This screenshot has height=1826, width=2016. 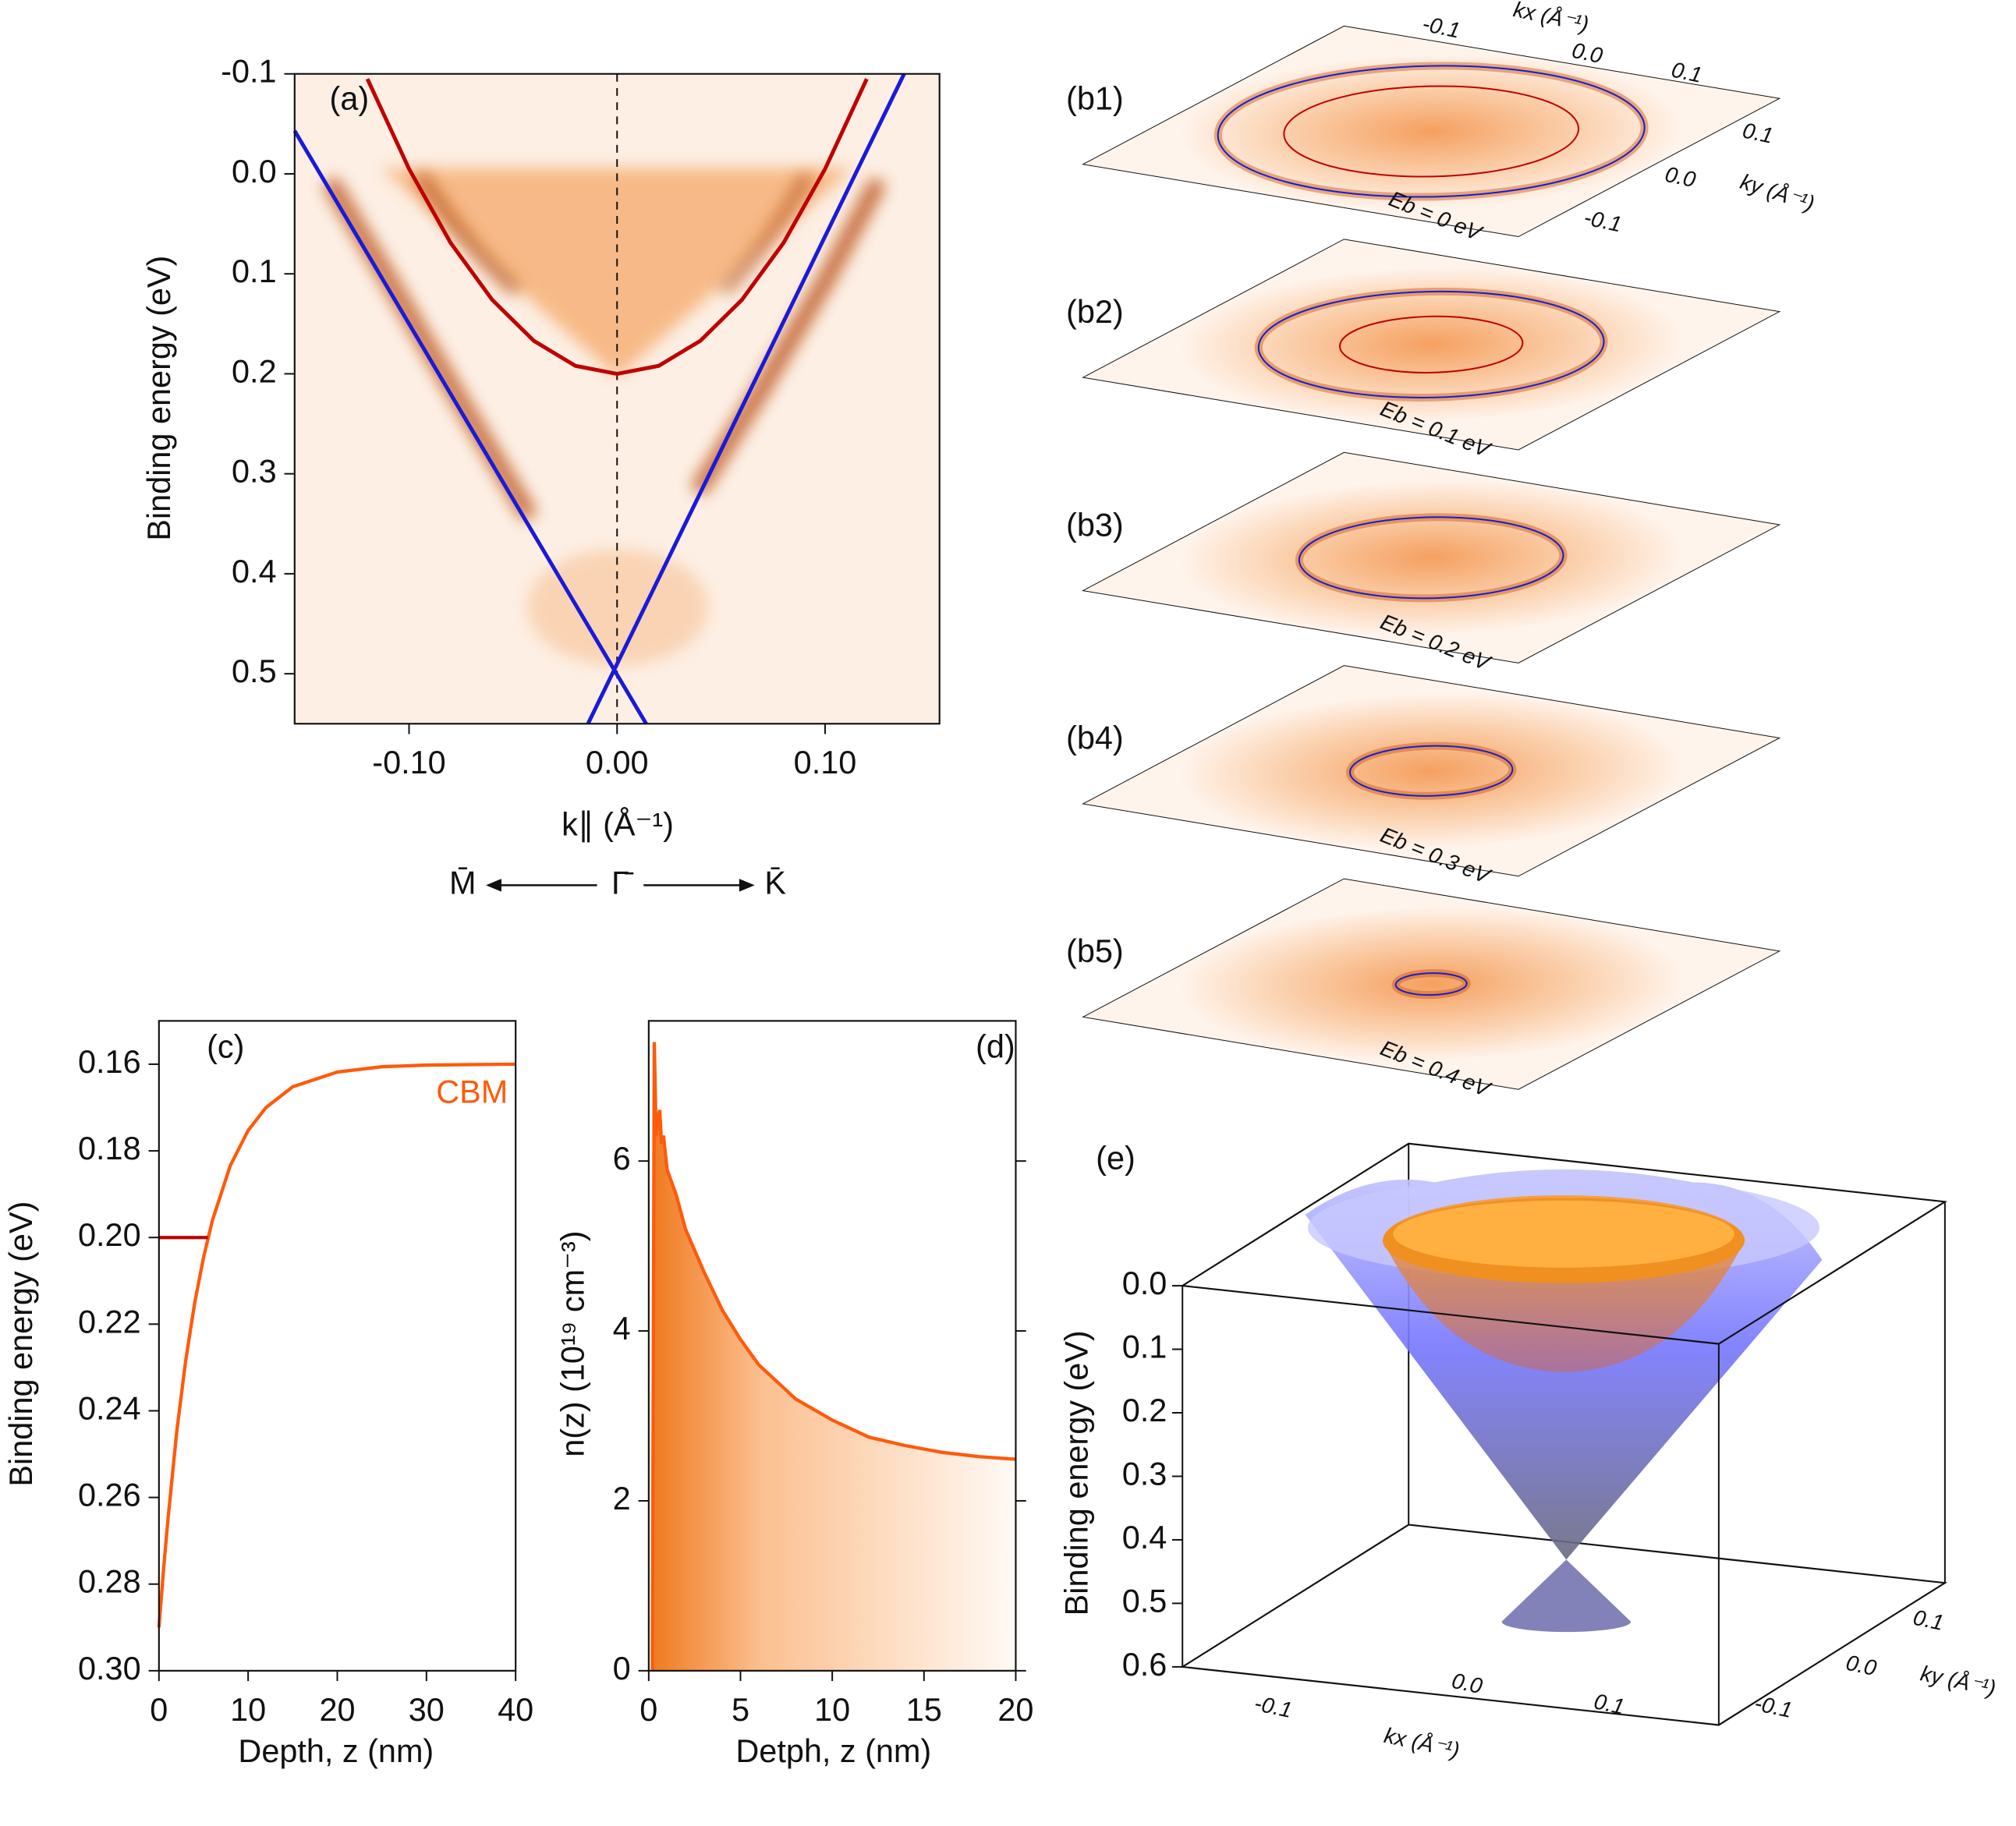 I want to click on x-axis-label: k∥ (Å⁻¹), so click(x=618, y=825).